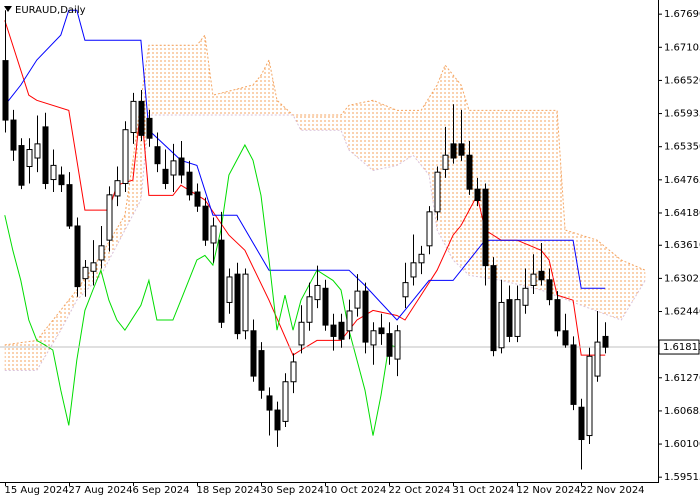 The image size is (700, 500). I want to click on x-tick-label: 30 Sep 2024, so click(292, 490).